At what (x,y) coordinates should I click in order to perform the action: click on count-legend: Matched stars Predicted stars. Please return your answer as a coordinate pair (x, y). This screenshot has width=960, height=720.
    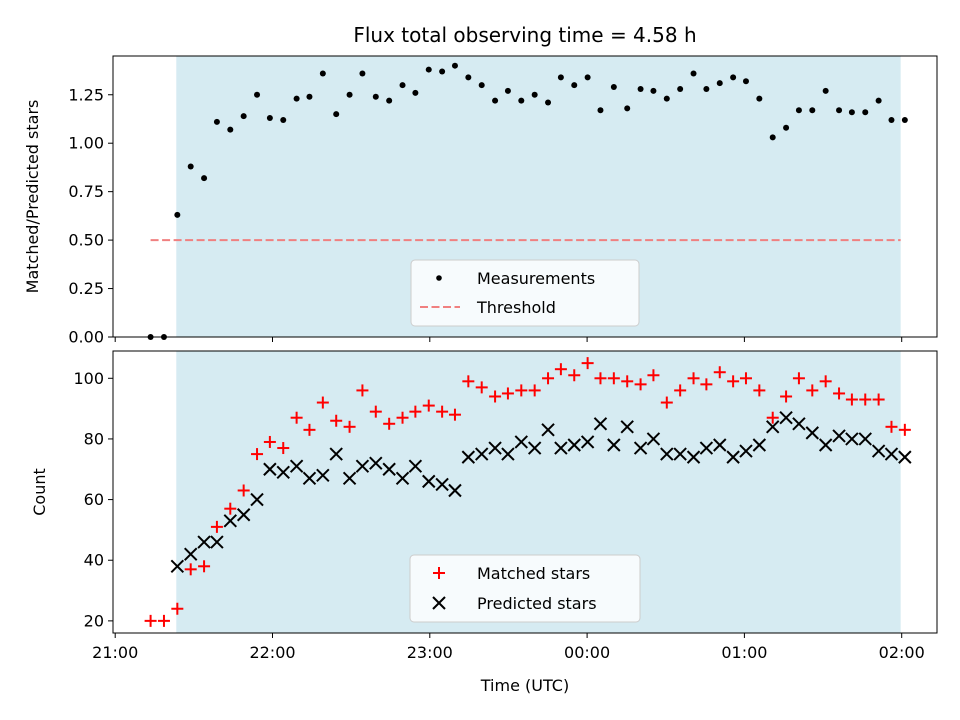
    Looking at the image, I should click on (525, 588).